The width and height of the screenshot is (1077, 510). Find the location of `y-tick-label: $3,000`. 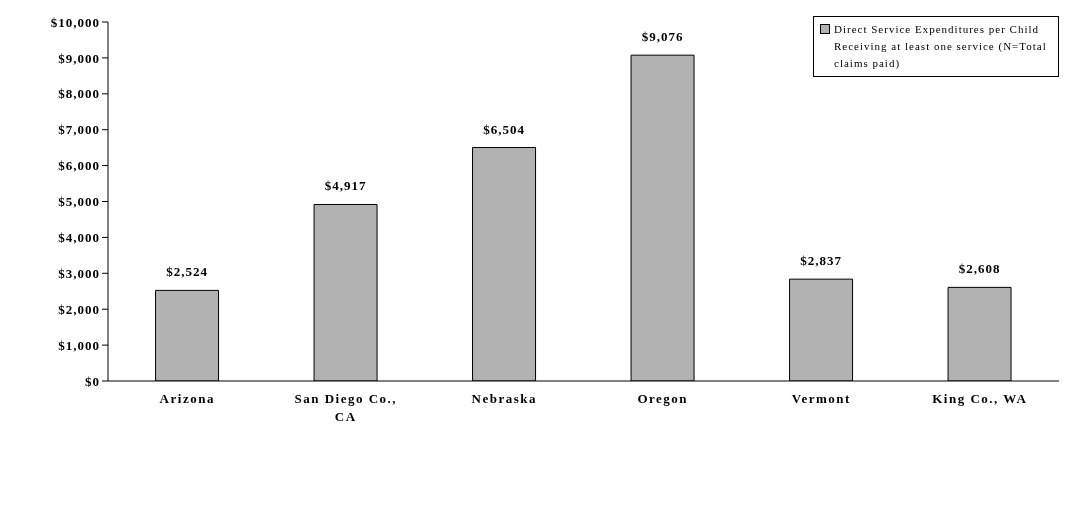

y-tick-label: $3,000 is located at coordinates (79, 273).